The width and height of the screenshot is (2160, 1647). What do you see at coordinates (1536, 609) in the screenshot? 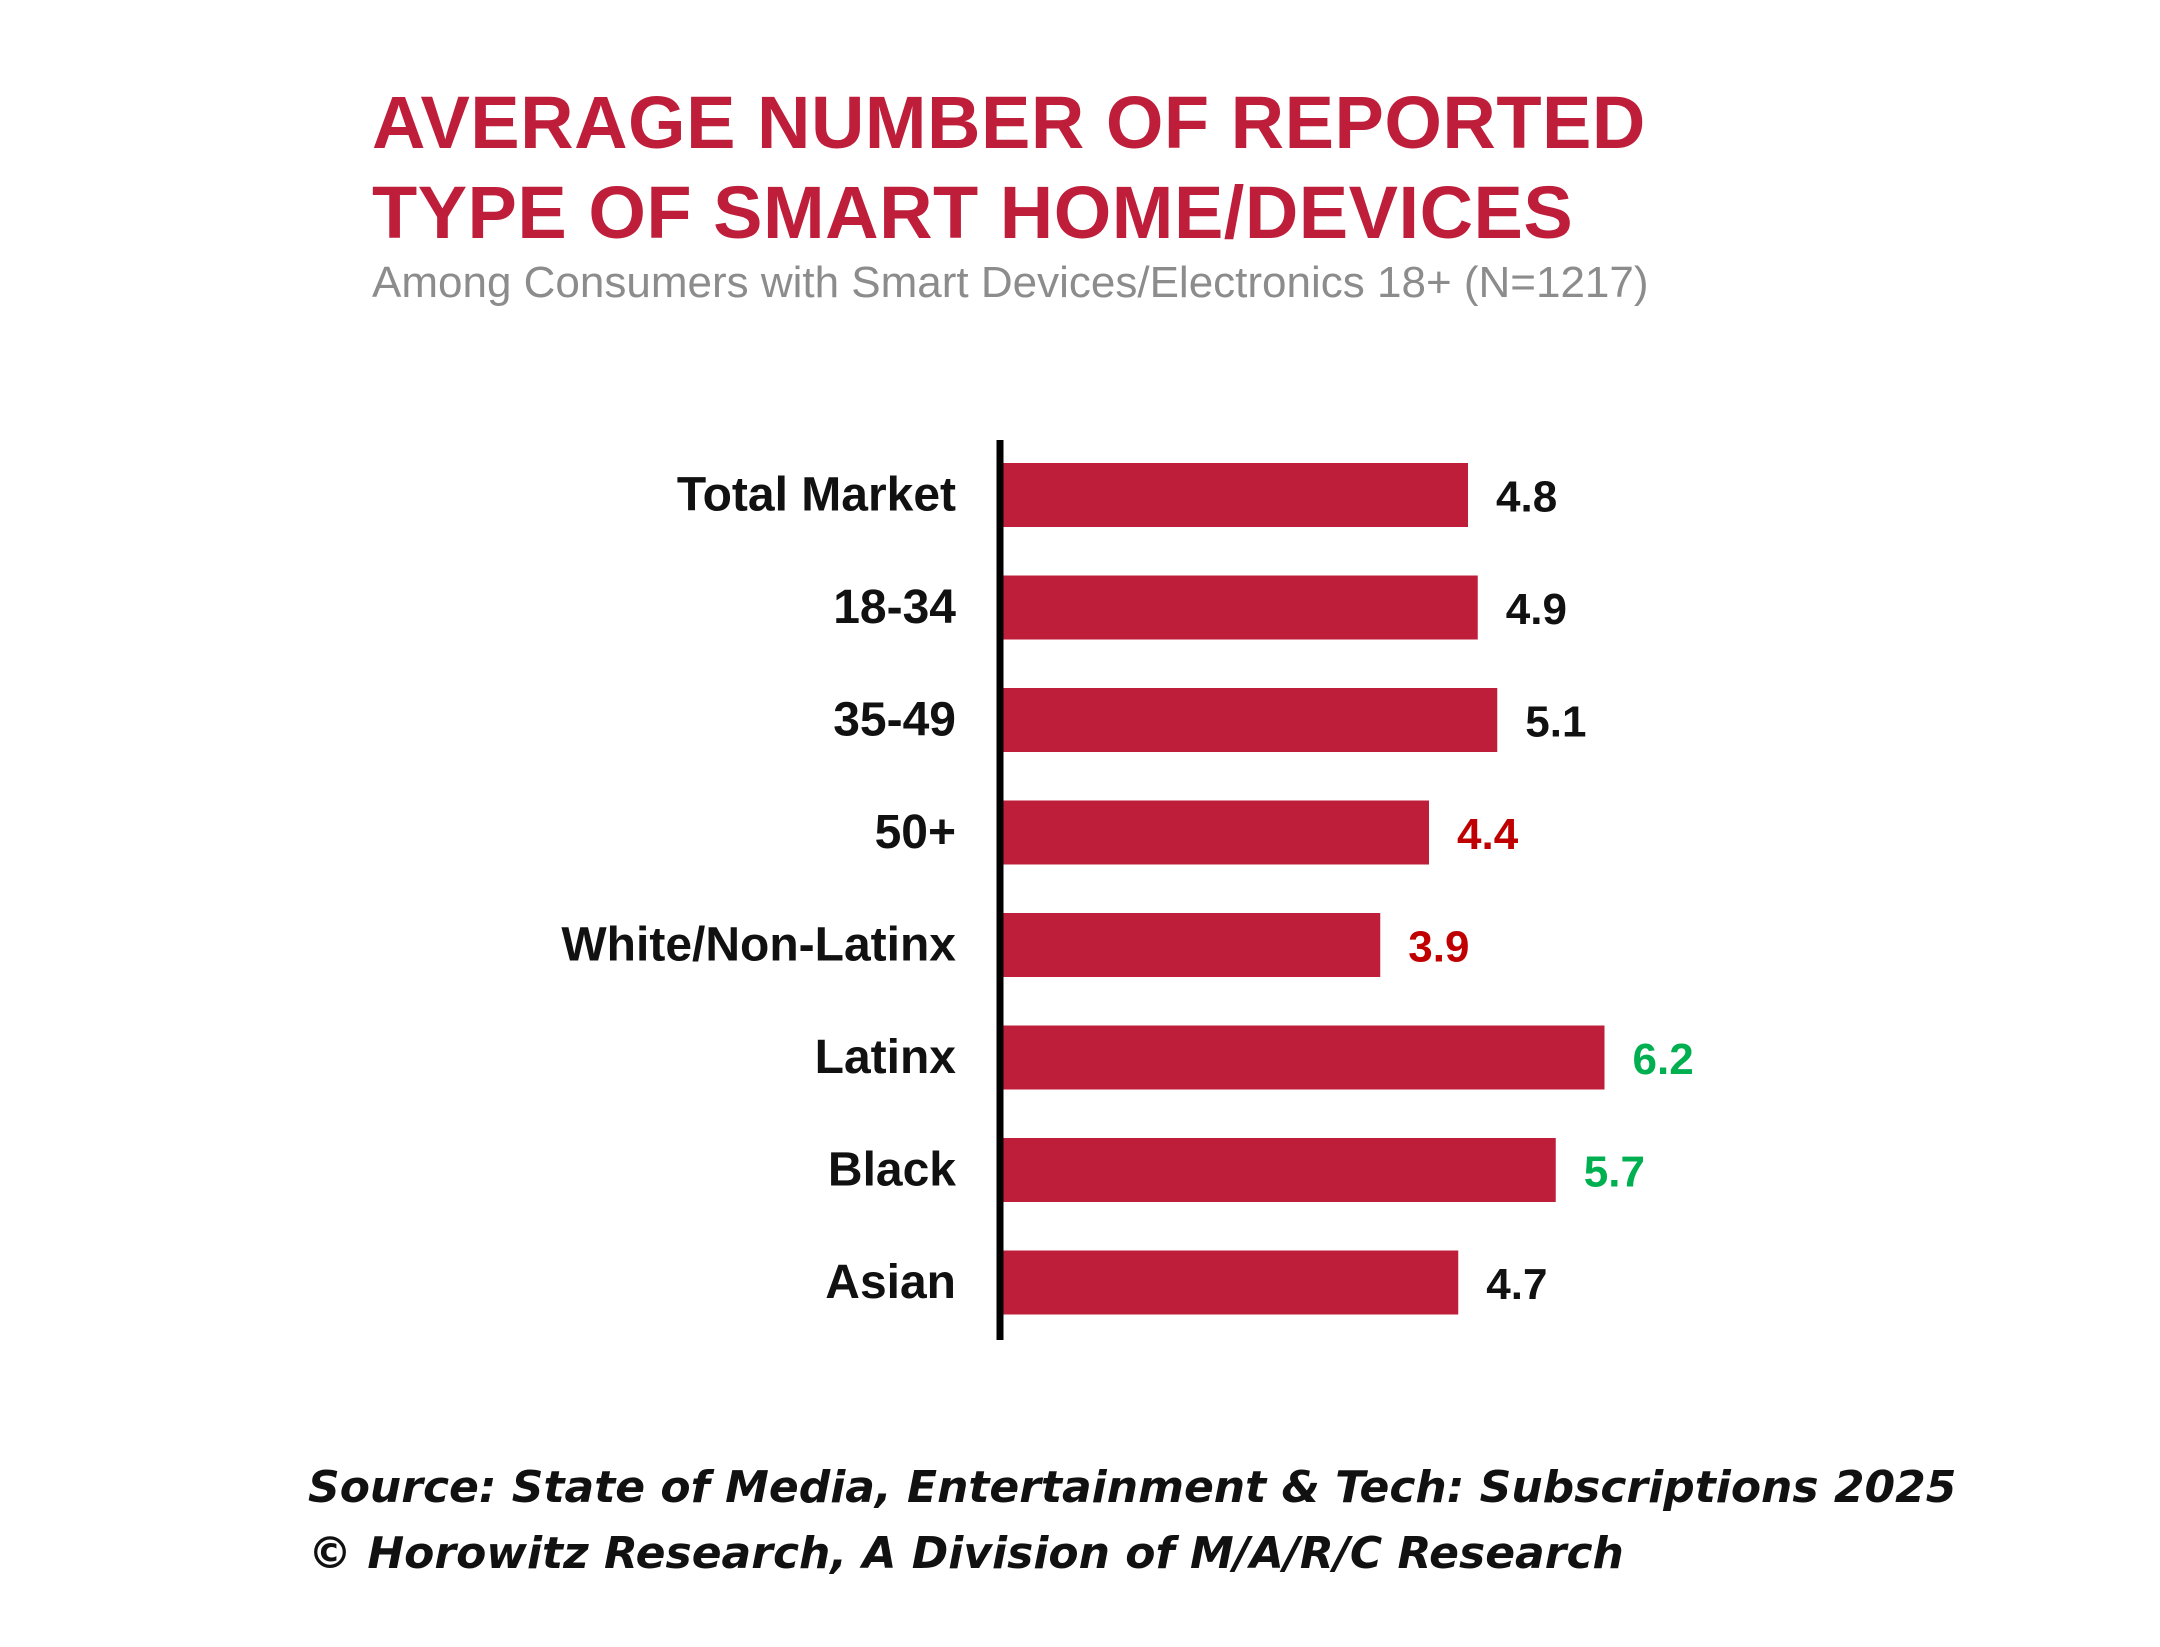
I see `value-label-18-34: 4.9` at bounding box center [1536, 609].